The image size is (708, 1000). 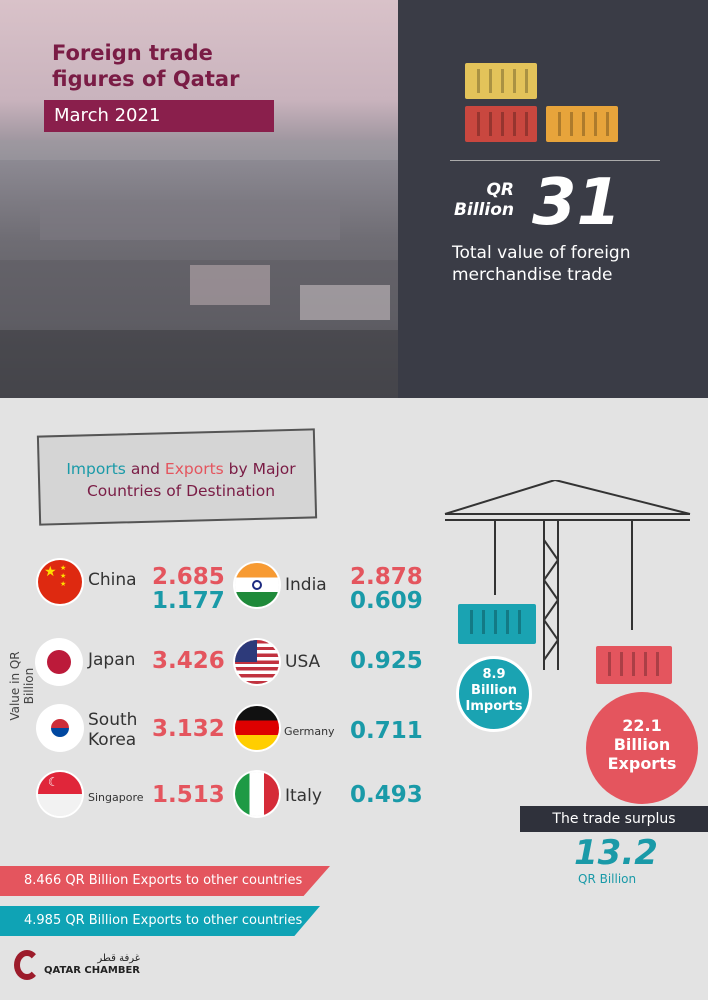 What do you see at coordinates (306, 585) in the screenshot?
I see `country-name: India` at bounding box center [306, 585].